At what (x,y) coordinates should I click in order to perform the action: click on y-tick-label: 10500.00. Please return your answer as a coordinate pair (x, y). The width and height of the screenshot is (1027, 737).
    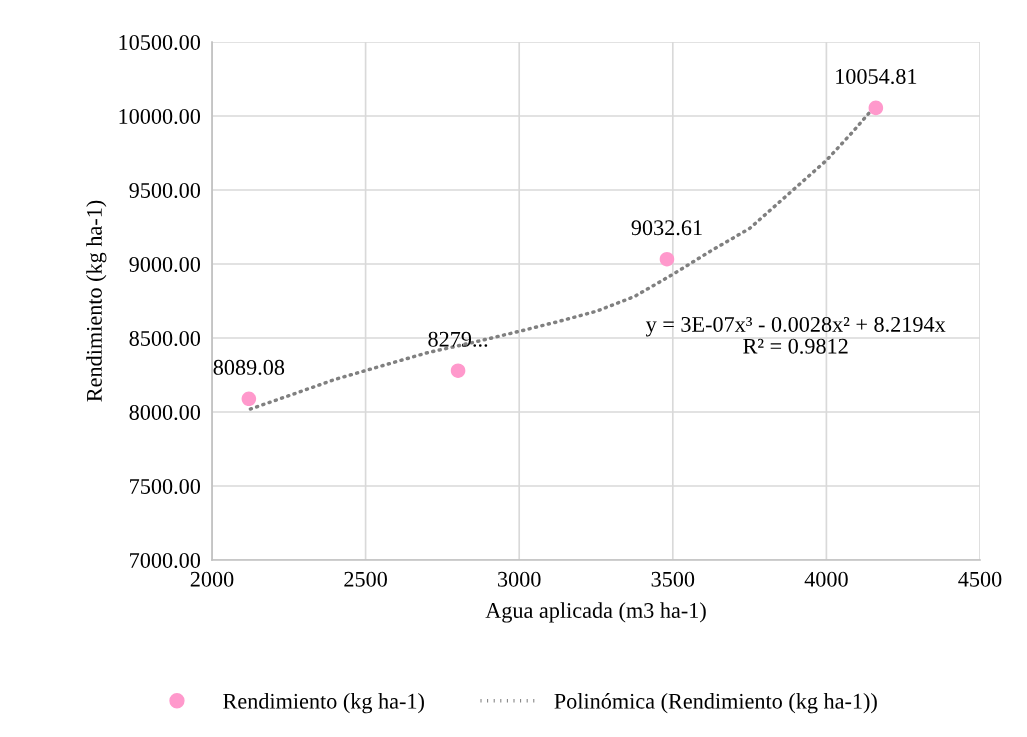
    Looking at the image, I should click on (160, 42).